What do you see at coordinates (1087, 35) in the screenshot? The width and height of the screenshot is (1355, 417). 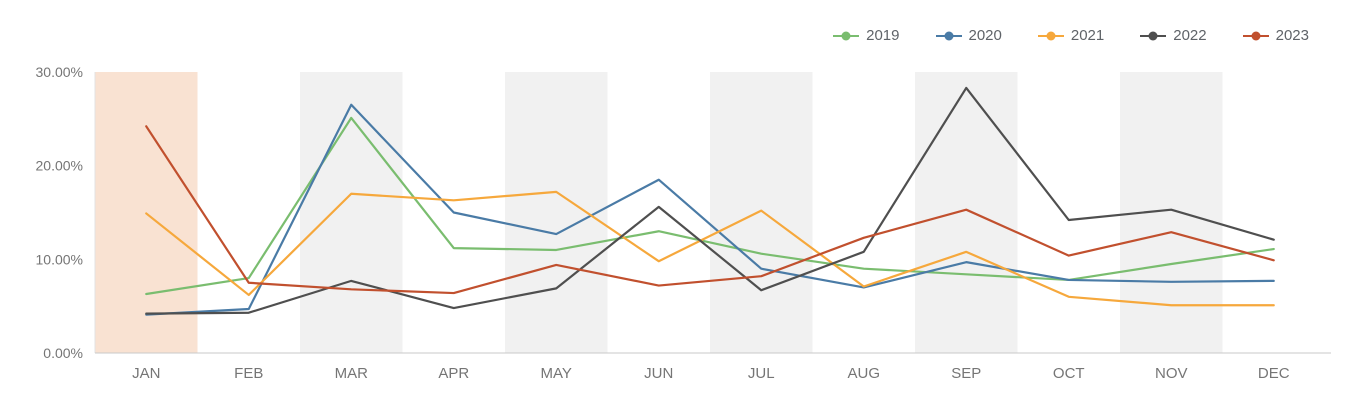 I see `legend-label: 2021` at bounding box center [1087, 35].